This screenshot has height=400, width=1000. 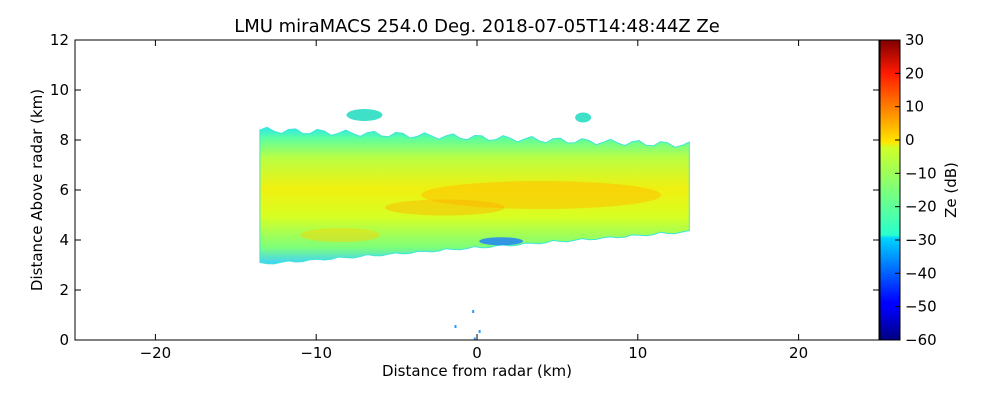 What do you see at coordinates (910, 140) in the screenshot?
I see `colorbar-tick-label: 0` at bounding box center [910, 140].